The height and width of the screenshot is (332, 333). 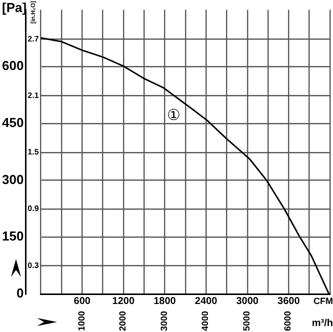 I want to click on x-tick-label: 600, so click(x=82, y=301).